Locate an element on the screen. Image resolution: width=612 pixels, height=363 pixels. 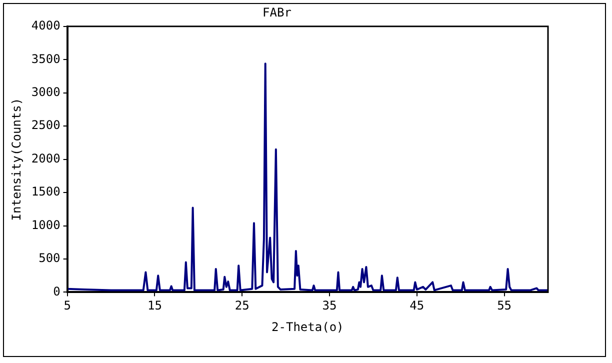
y-axis-title: Intensity(Counts) is located at coordinates (16, 159).